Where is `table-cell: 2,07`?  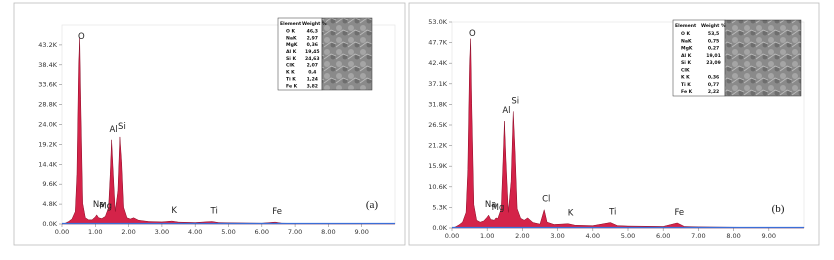
table-cell: 2,07 is located at coordinates (312, 66).